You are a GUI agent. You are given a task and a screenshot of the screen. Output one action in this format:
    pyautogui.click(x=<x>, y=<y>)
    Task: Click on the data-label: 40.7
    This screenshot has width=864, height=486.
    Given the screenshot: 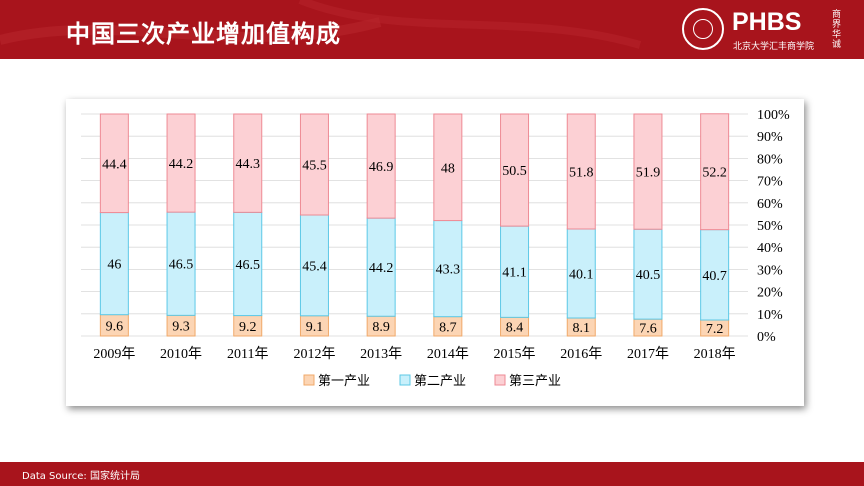 What is the action you would take?
    pyautogui.click(x=714, y=276)
    